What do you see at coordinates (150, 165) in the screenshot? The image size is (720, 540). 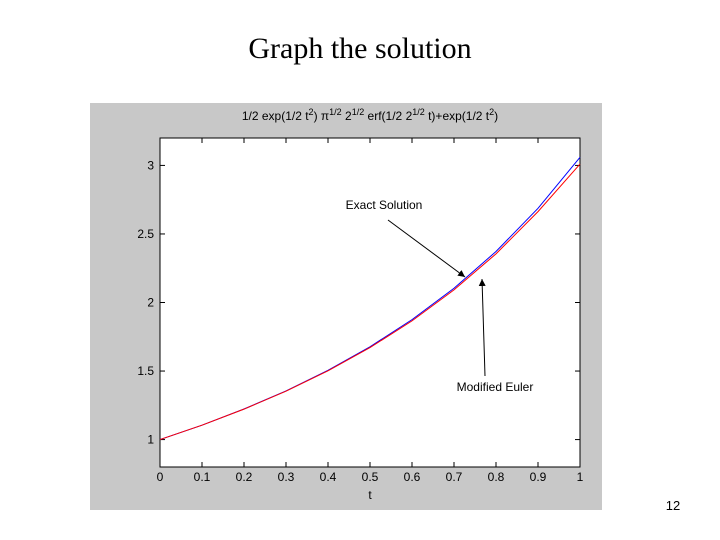 I see `y-tick-label: 3` at bounding box center [150, 165].